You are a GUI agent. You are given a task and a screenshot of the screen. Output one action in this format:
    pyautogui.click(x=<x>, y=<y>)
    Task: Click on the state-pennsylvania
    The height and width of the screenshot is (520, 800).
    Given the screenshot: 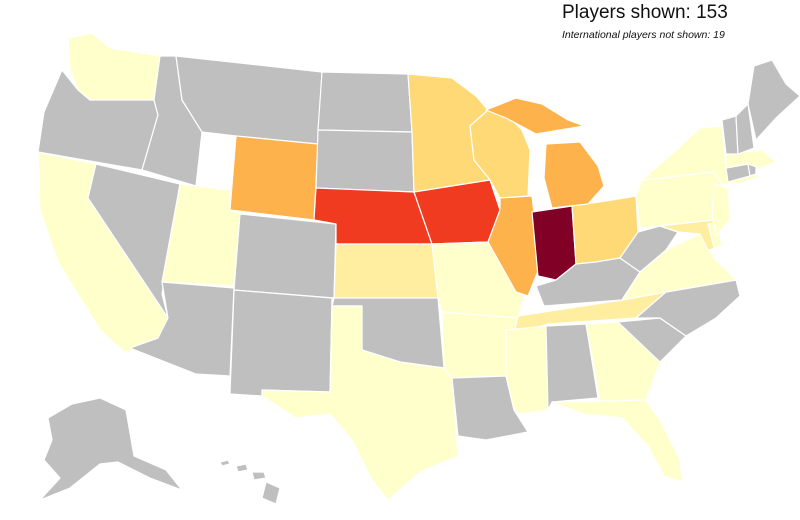 What is the action you would take?
    pyautogui.click(x=679, y=200)
    